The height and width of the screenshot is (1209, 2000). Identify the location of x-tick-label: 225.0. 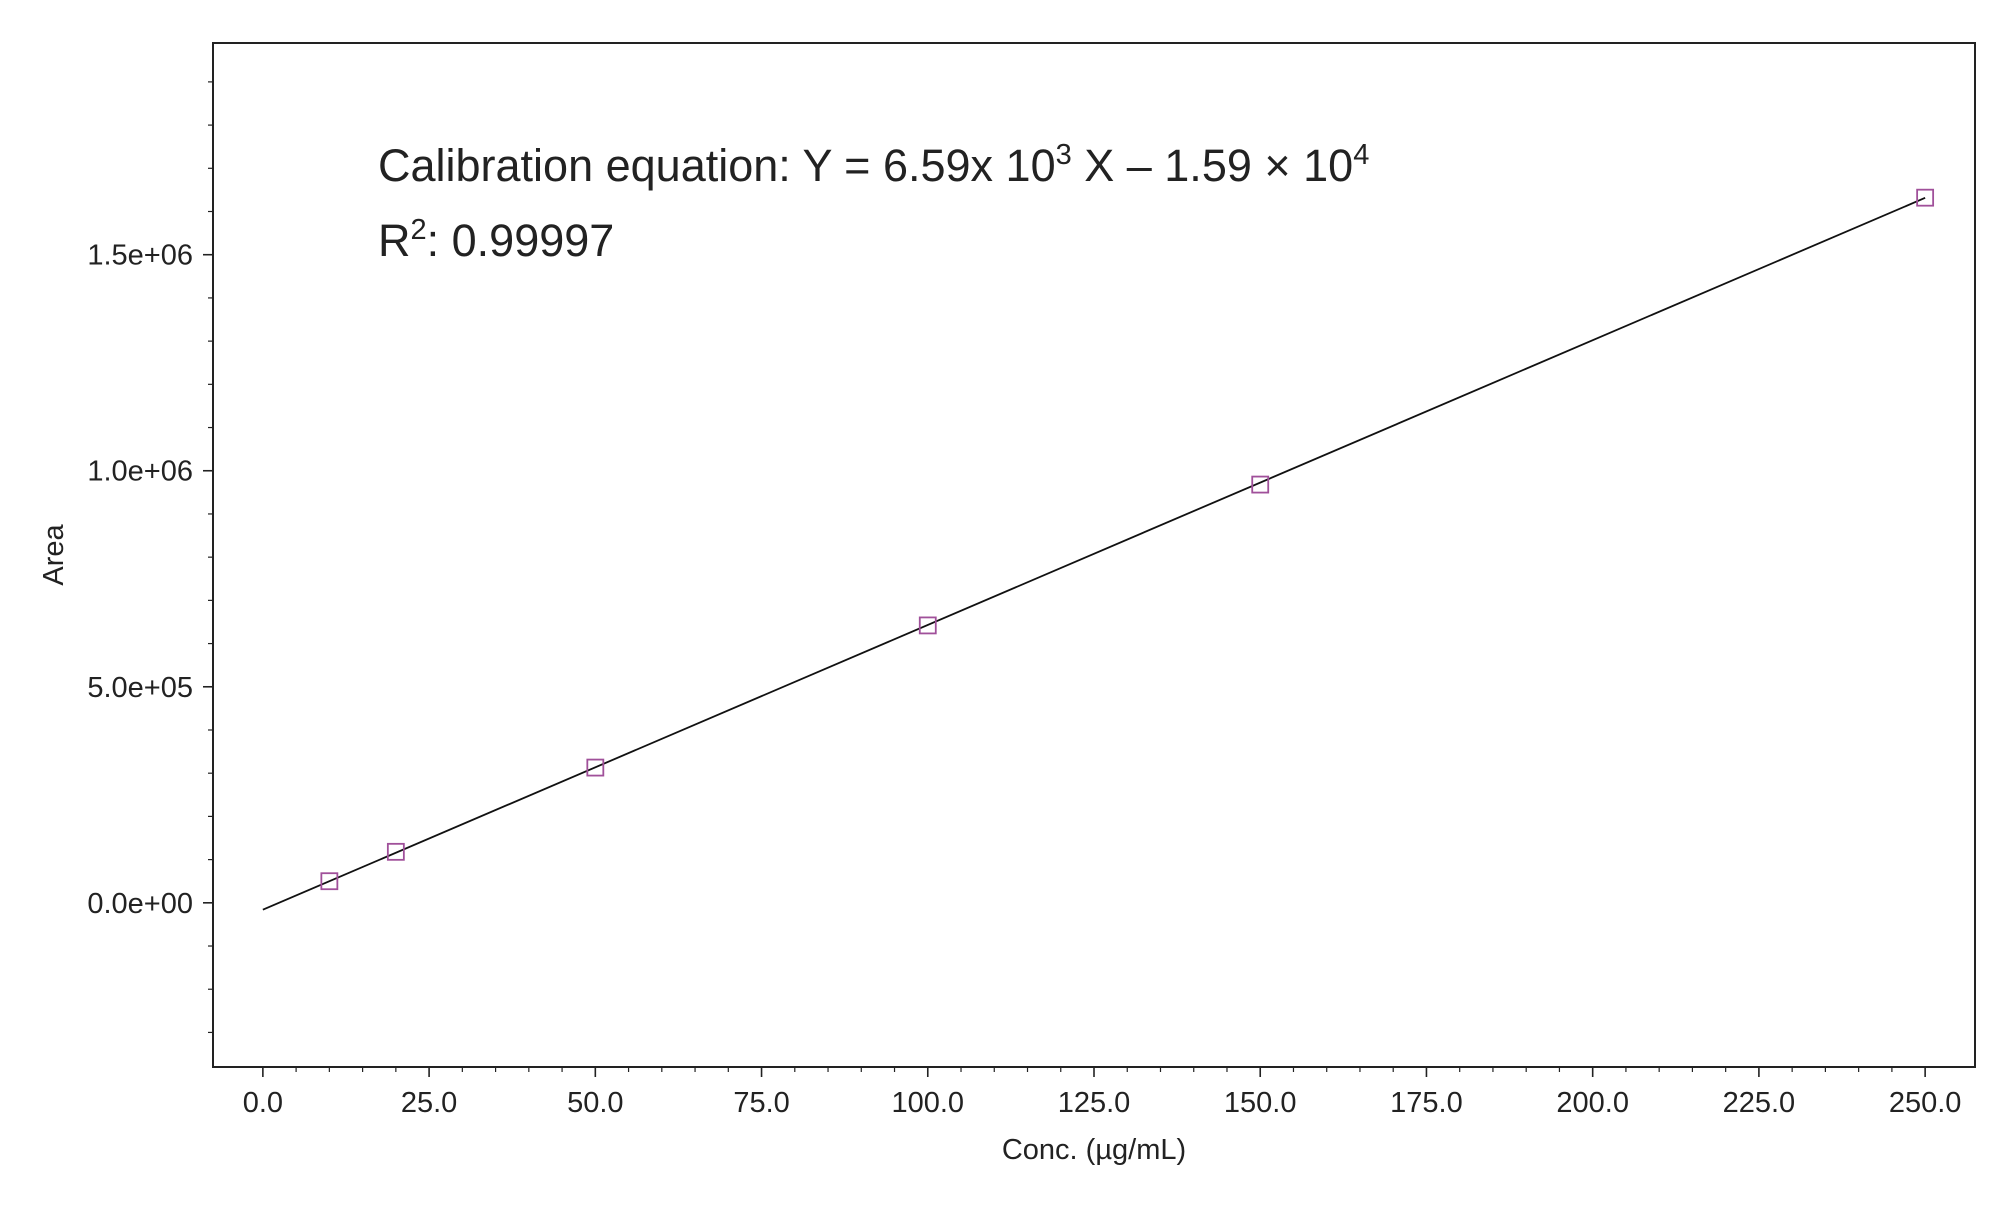
(1759, 1103).